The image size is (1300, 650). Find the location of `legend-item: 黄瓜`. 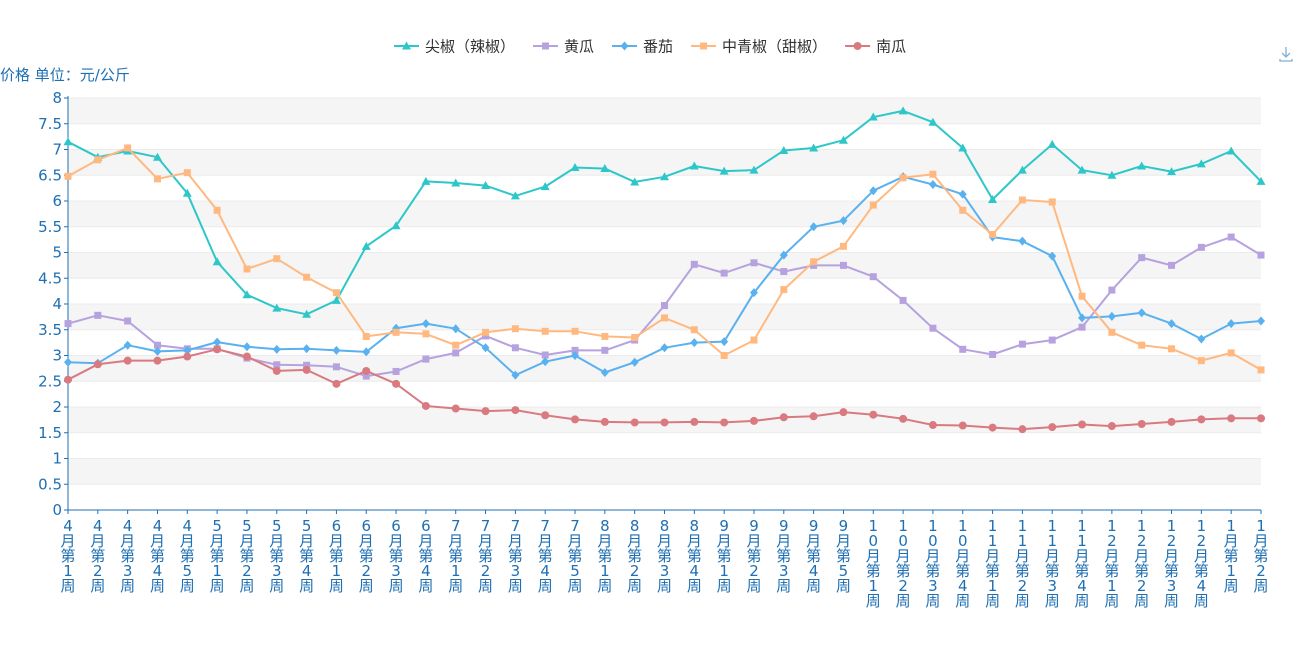

legend-item: 黄瓜 is located at coordinates (563, 47).